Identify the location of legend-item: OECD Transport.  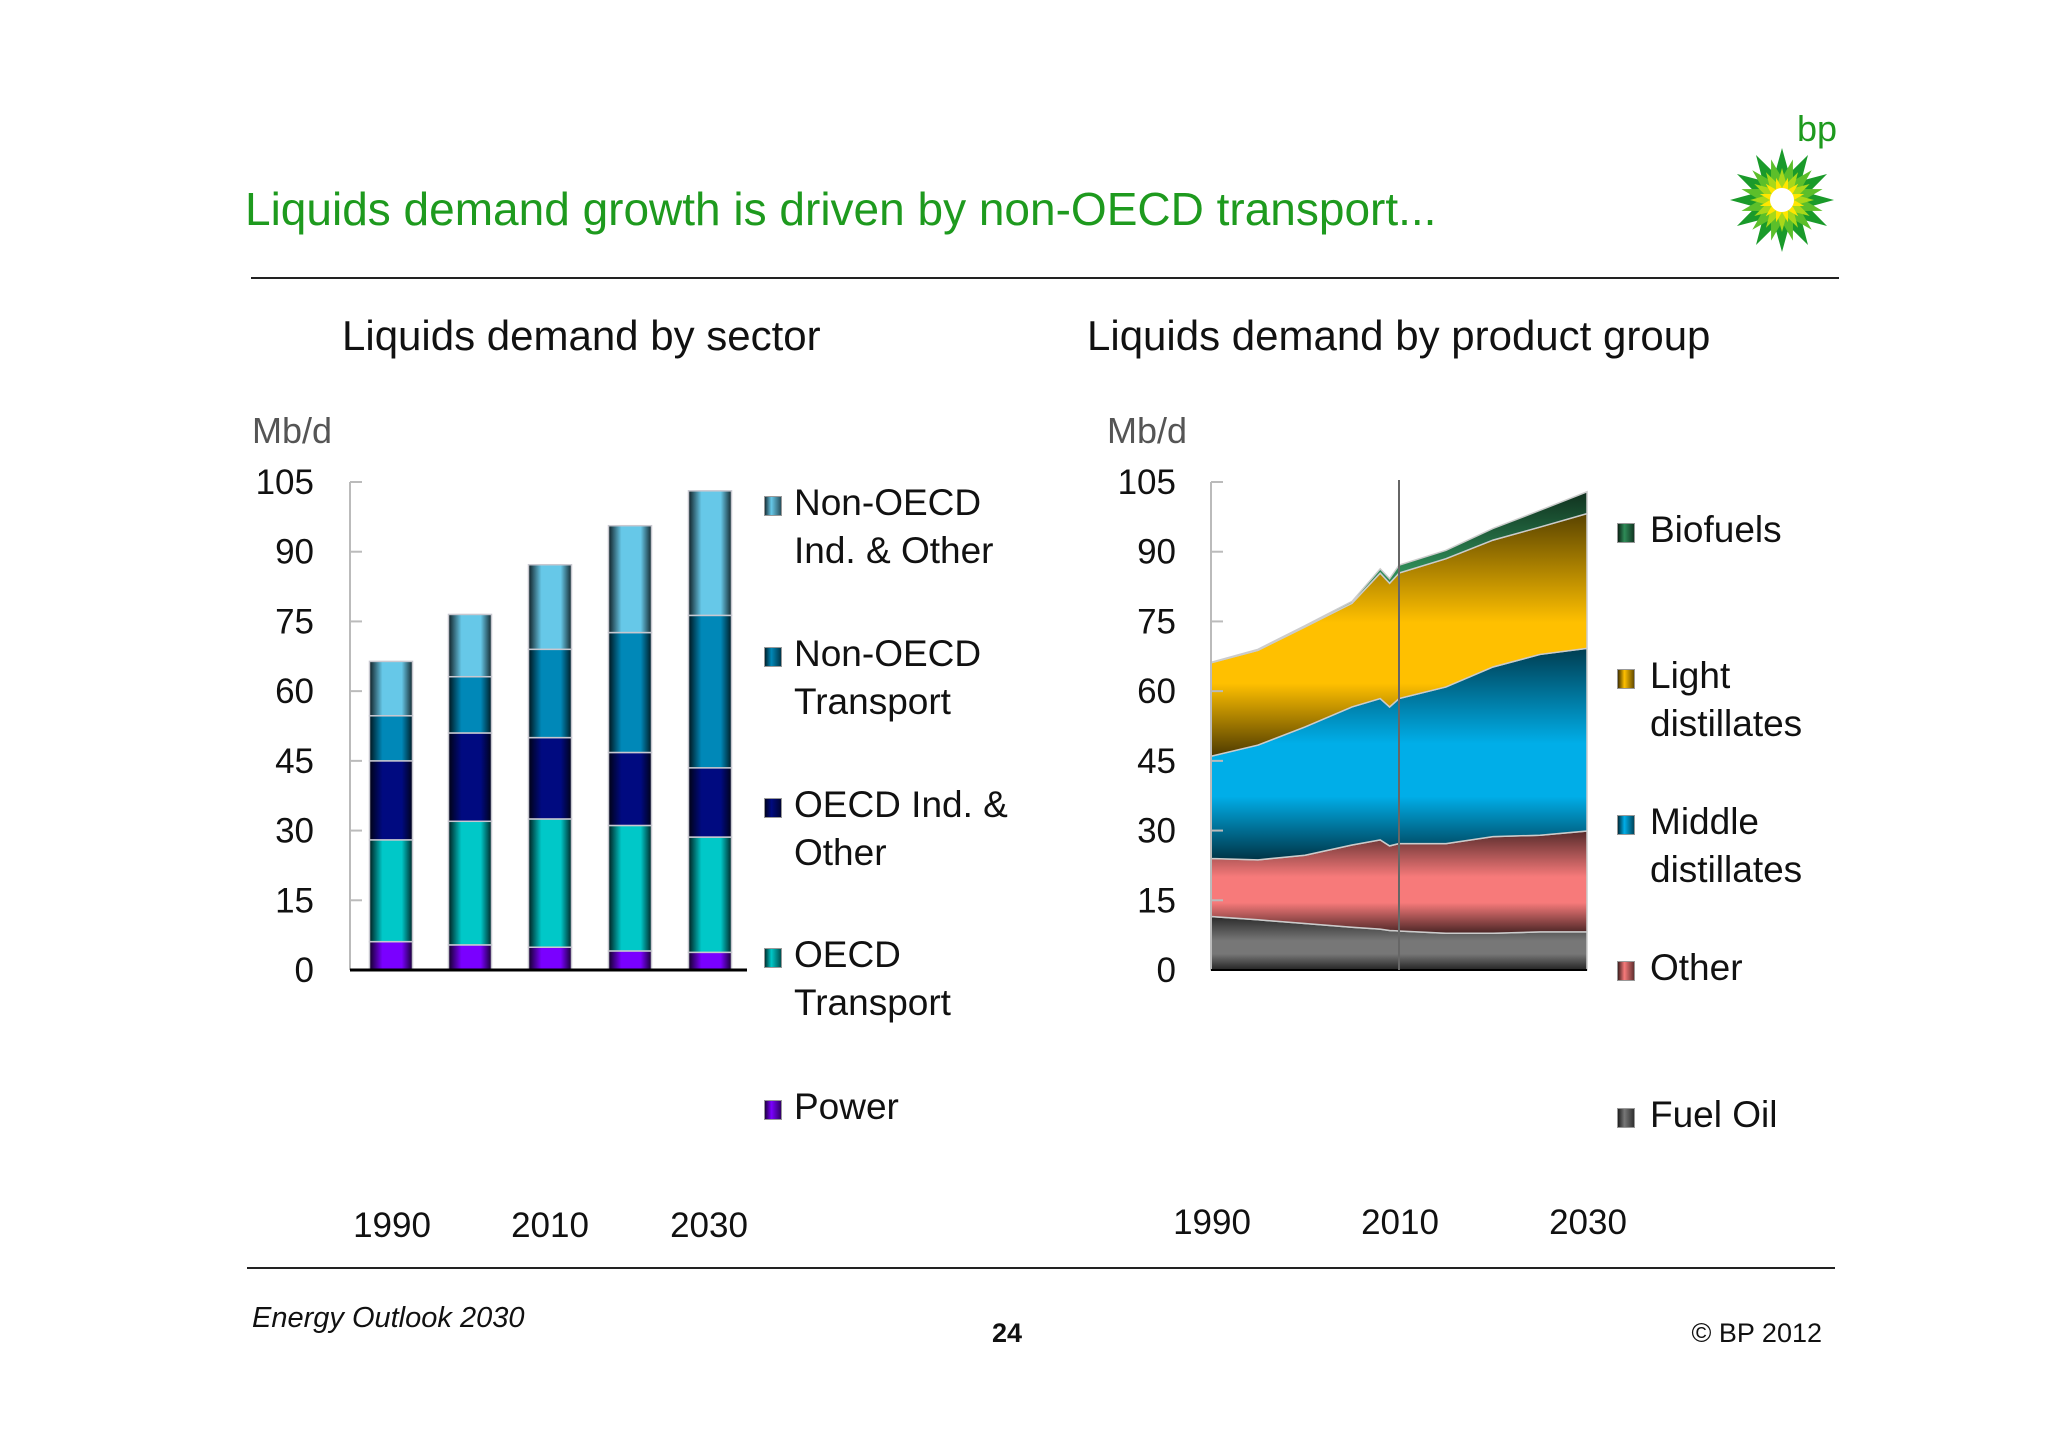
(872, 979).